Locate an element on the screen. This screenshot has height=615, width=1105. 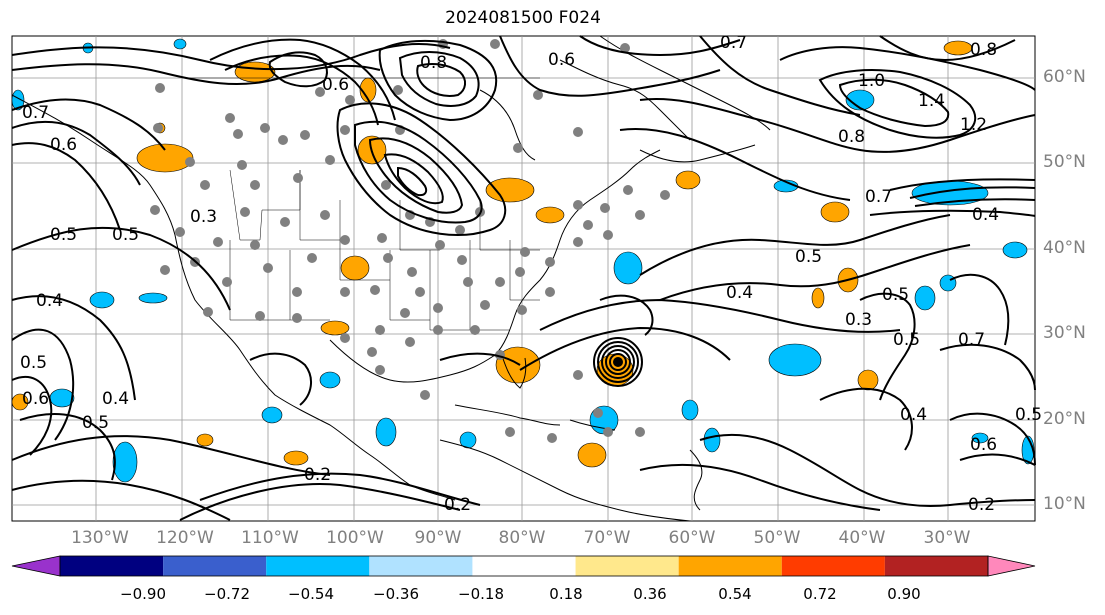
colorbar-tick: 0.54 is located at coordinates (735, 594).